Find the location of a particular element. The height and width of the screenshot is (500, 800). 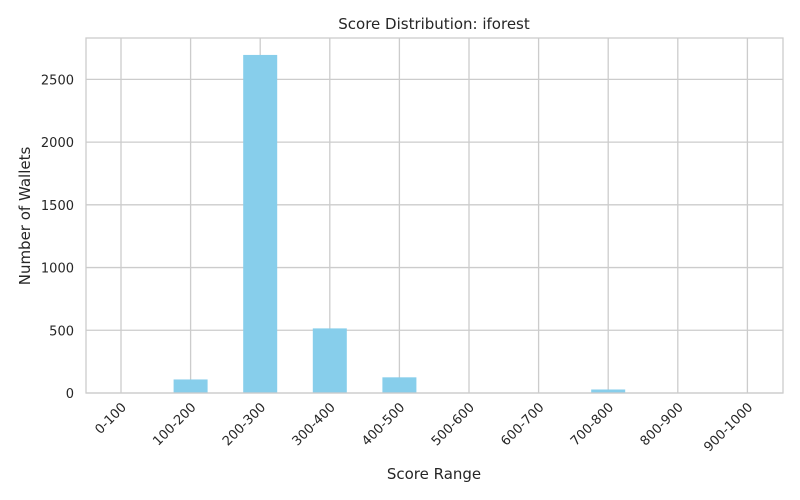

x-tick-label: 400-500 is located at coordinates (383, 424).